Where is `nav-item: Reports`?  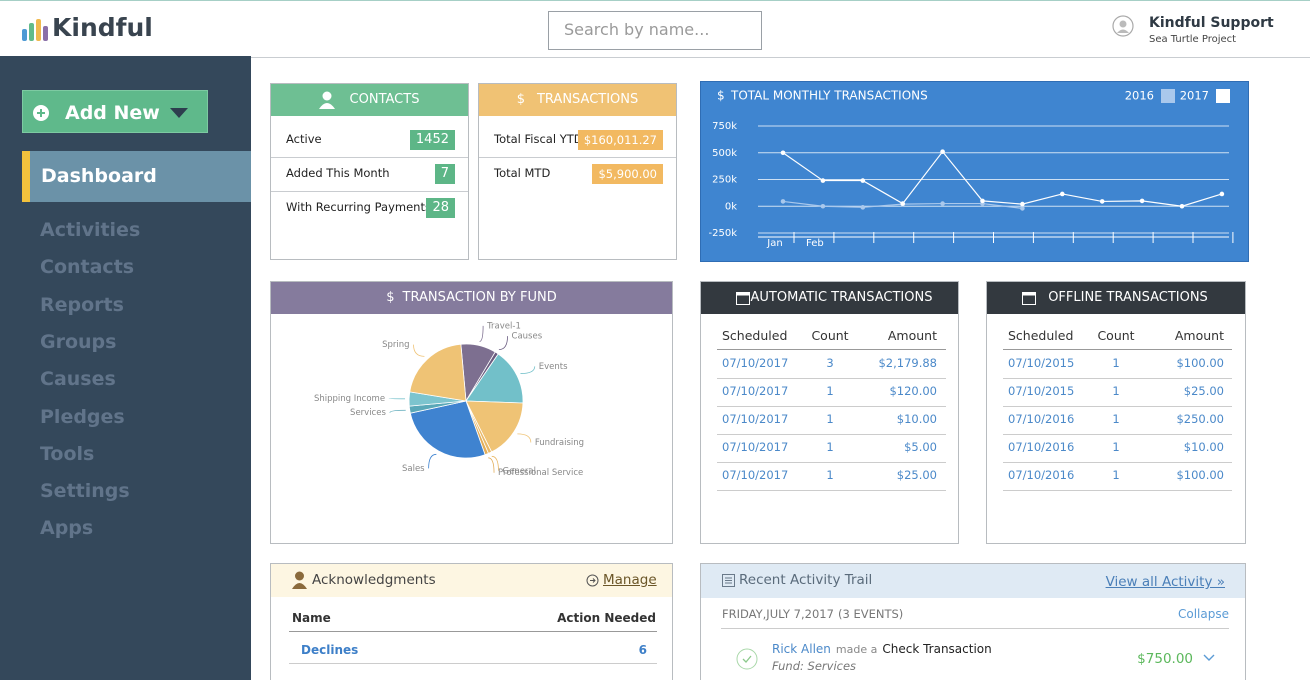 nav-item: Reports is located at coordinates (82, 304).